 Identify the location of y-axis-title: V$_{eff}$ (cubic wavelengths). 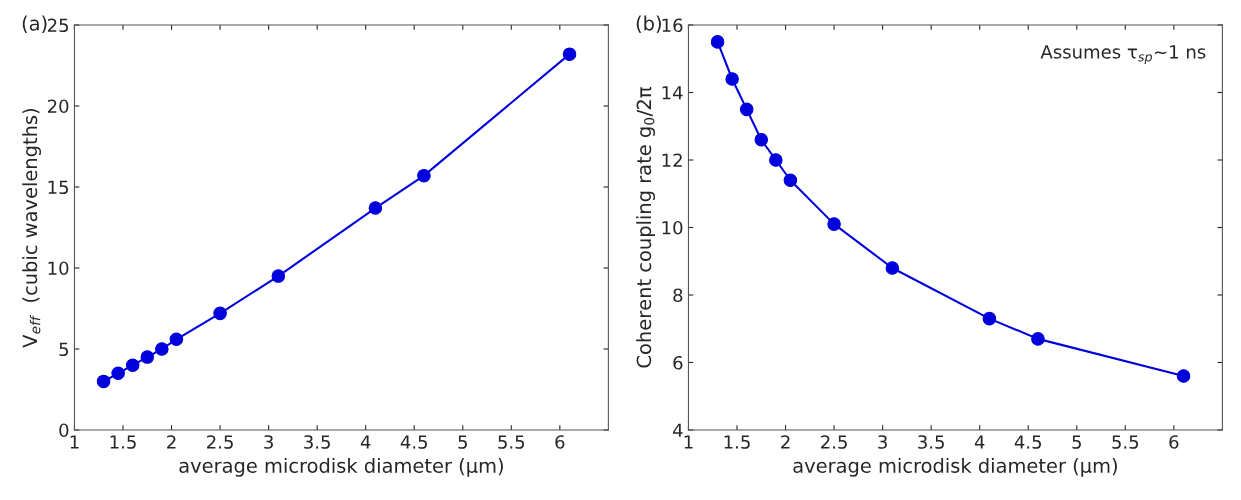
(32, 228).